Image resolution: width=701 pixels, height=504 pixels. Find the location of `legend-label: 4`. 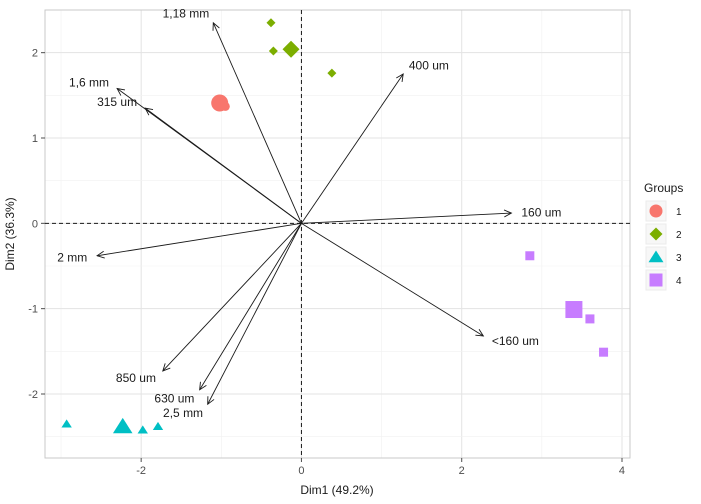

legend-label: 4 is located at coordinates (679, 281).